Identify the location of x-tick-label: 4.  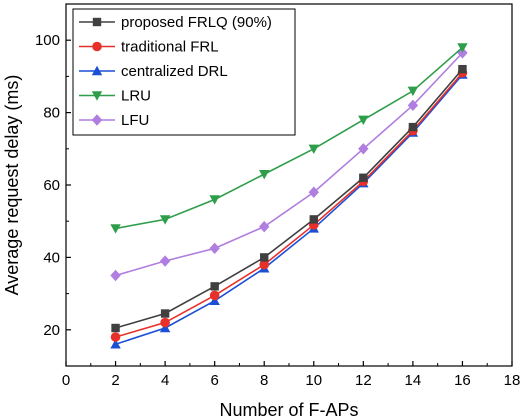
(165, 380).